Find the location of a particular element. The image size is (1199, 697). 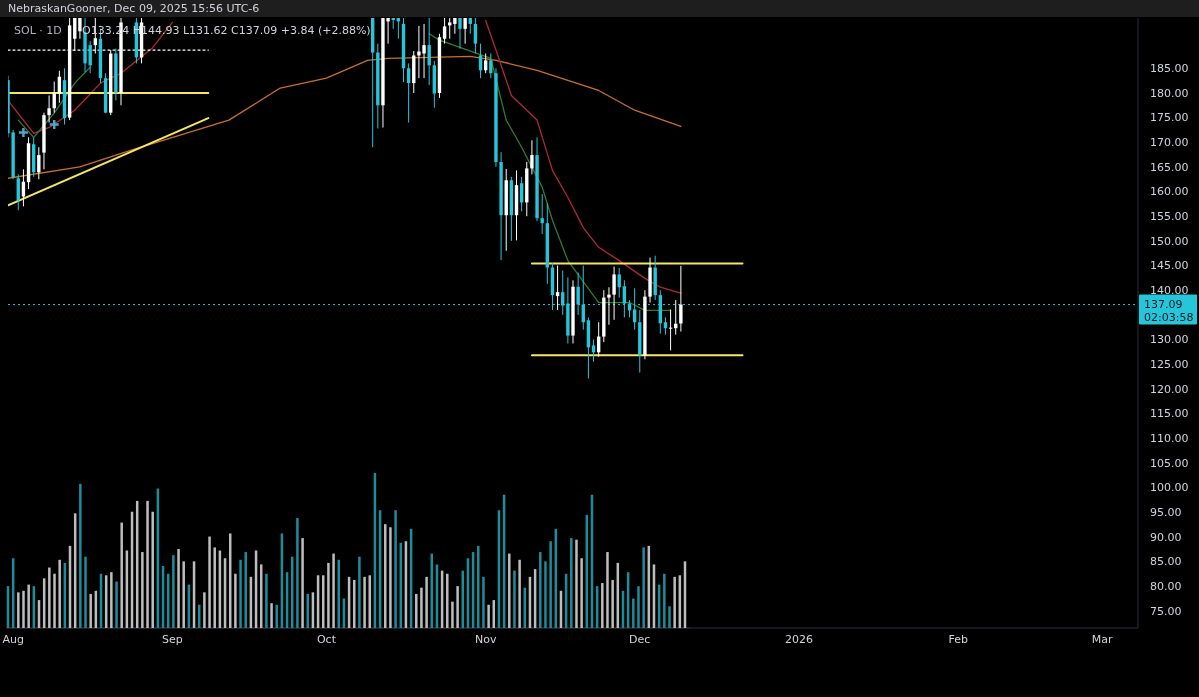

x-tick-label: Sep is located at coordinates (172, 639).